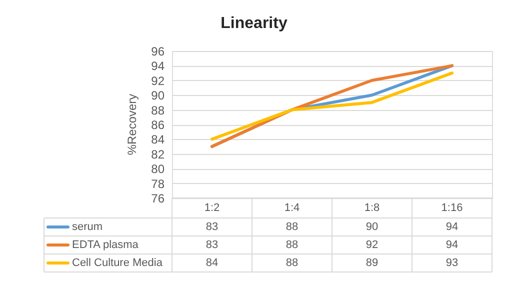 The height and width of the screenshot is (289, 508). I want to click on y-tick-label: 82, so click(158, 154).